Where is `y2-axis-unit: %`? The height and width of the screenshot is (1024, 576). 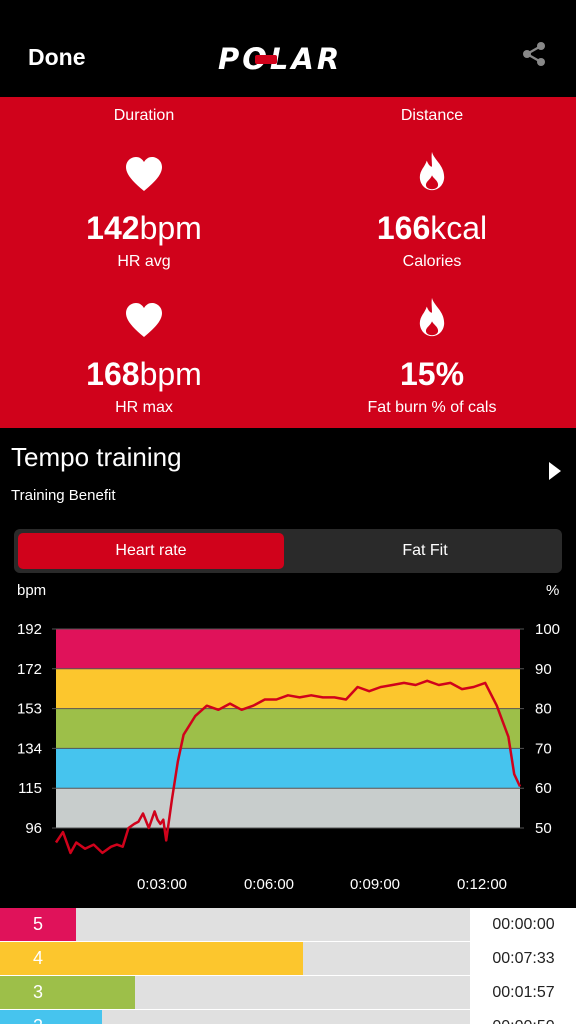
y2-axis-unit: % is located at coordinates (553, 590).